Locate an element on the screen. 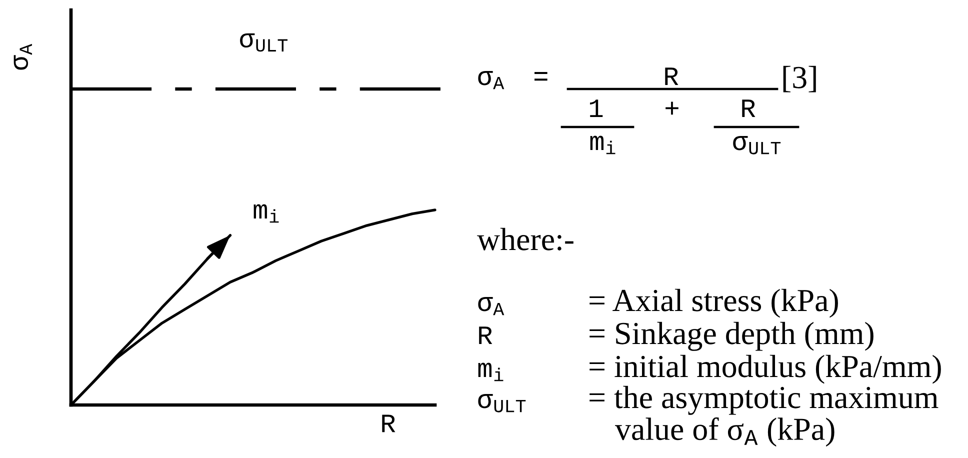 The image size is (968, 458). x-axis-title: R is located at coordinates (389, 423).